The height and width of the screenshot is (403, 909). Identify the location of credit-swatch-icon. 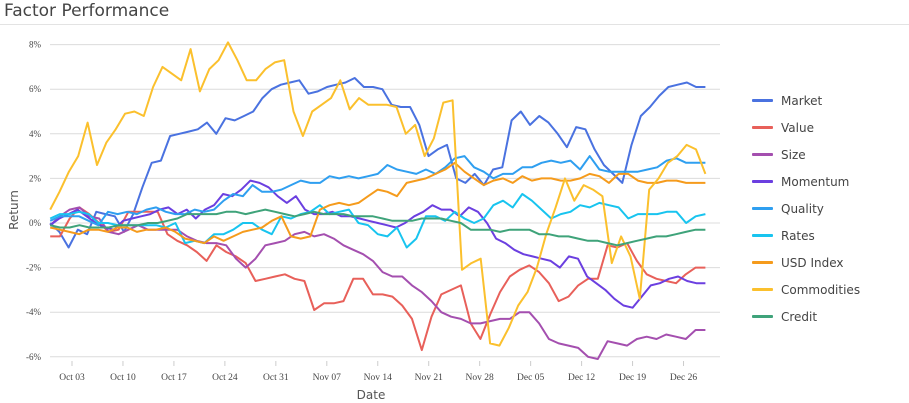
(762, 316).